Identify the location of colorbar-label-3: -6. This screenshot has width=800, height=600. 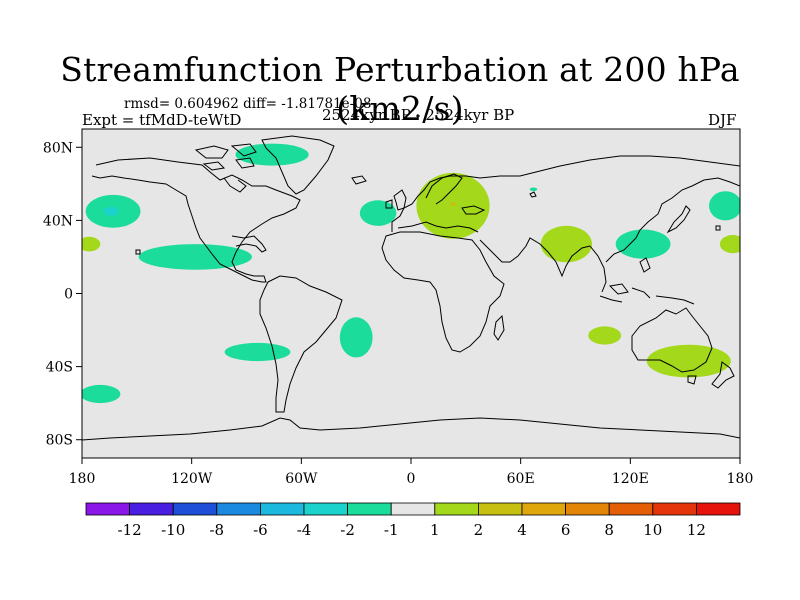
(260, 530).